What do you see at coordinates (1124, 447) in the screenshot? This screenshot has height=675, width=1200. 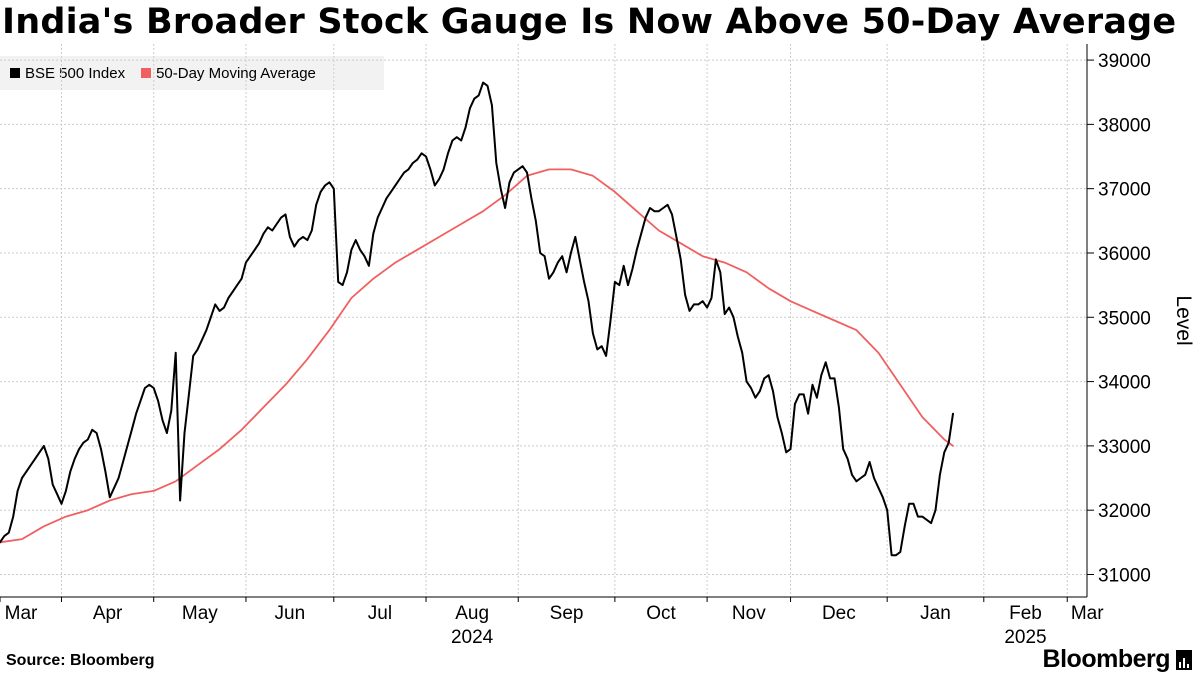 I see `y-tick-label: 33000` at bounding box center [1124, 447].